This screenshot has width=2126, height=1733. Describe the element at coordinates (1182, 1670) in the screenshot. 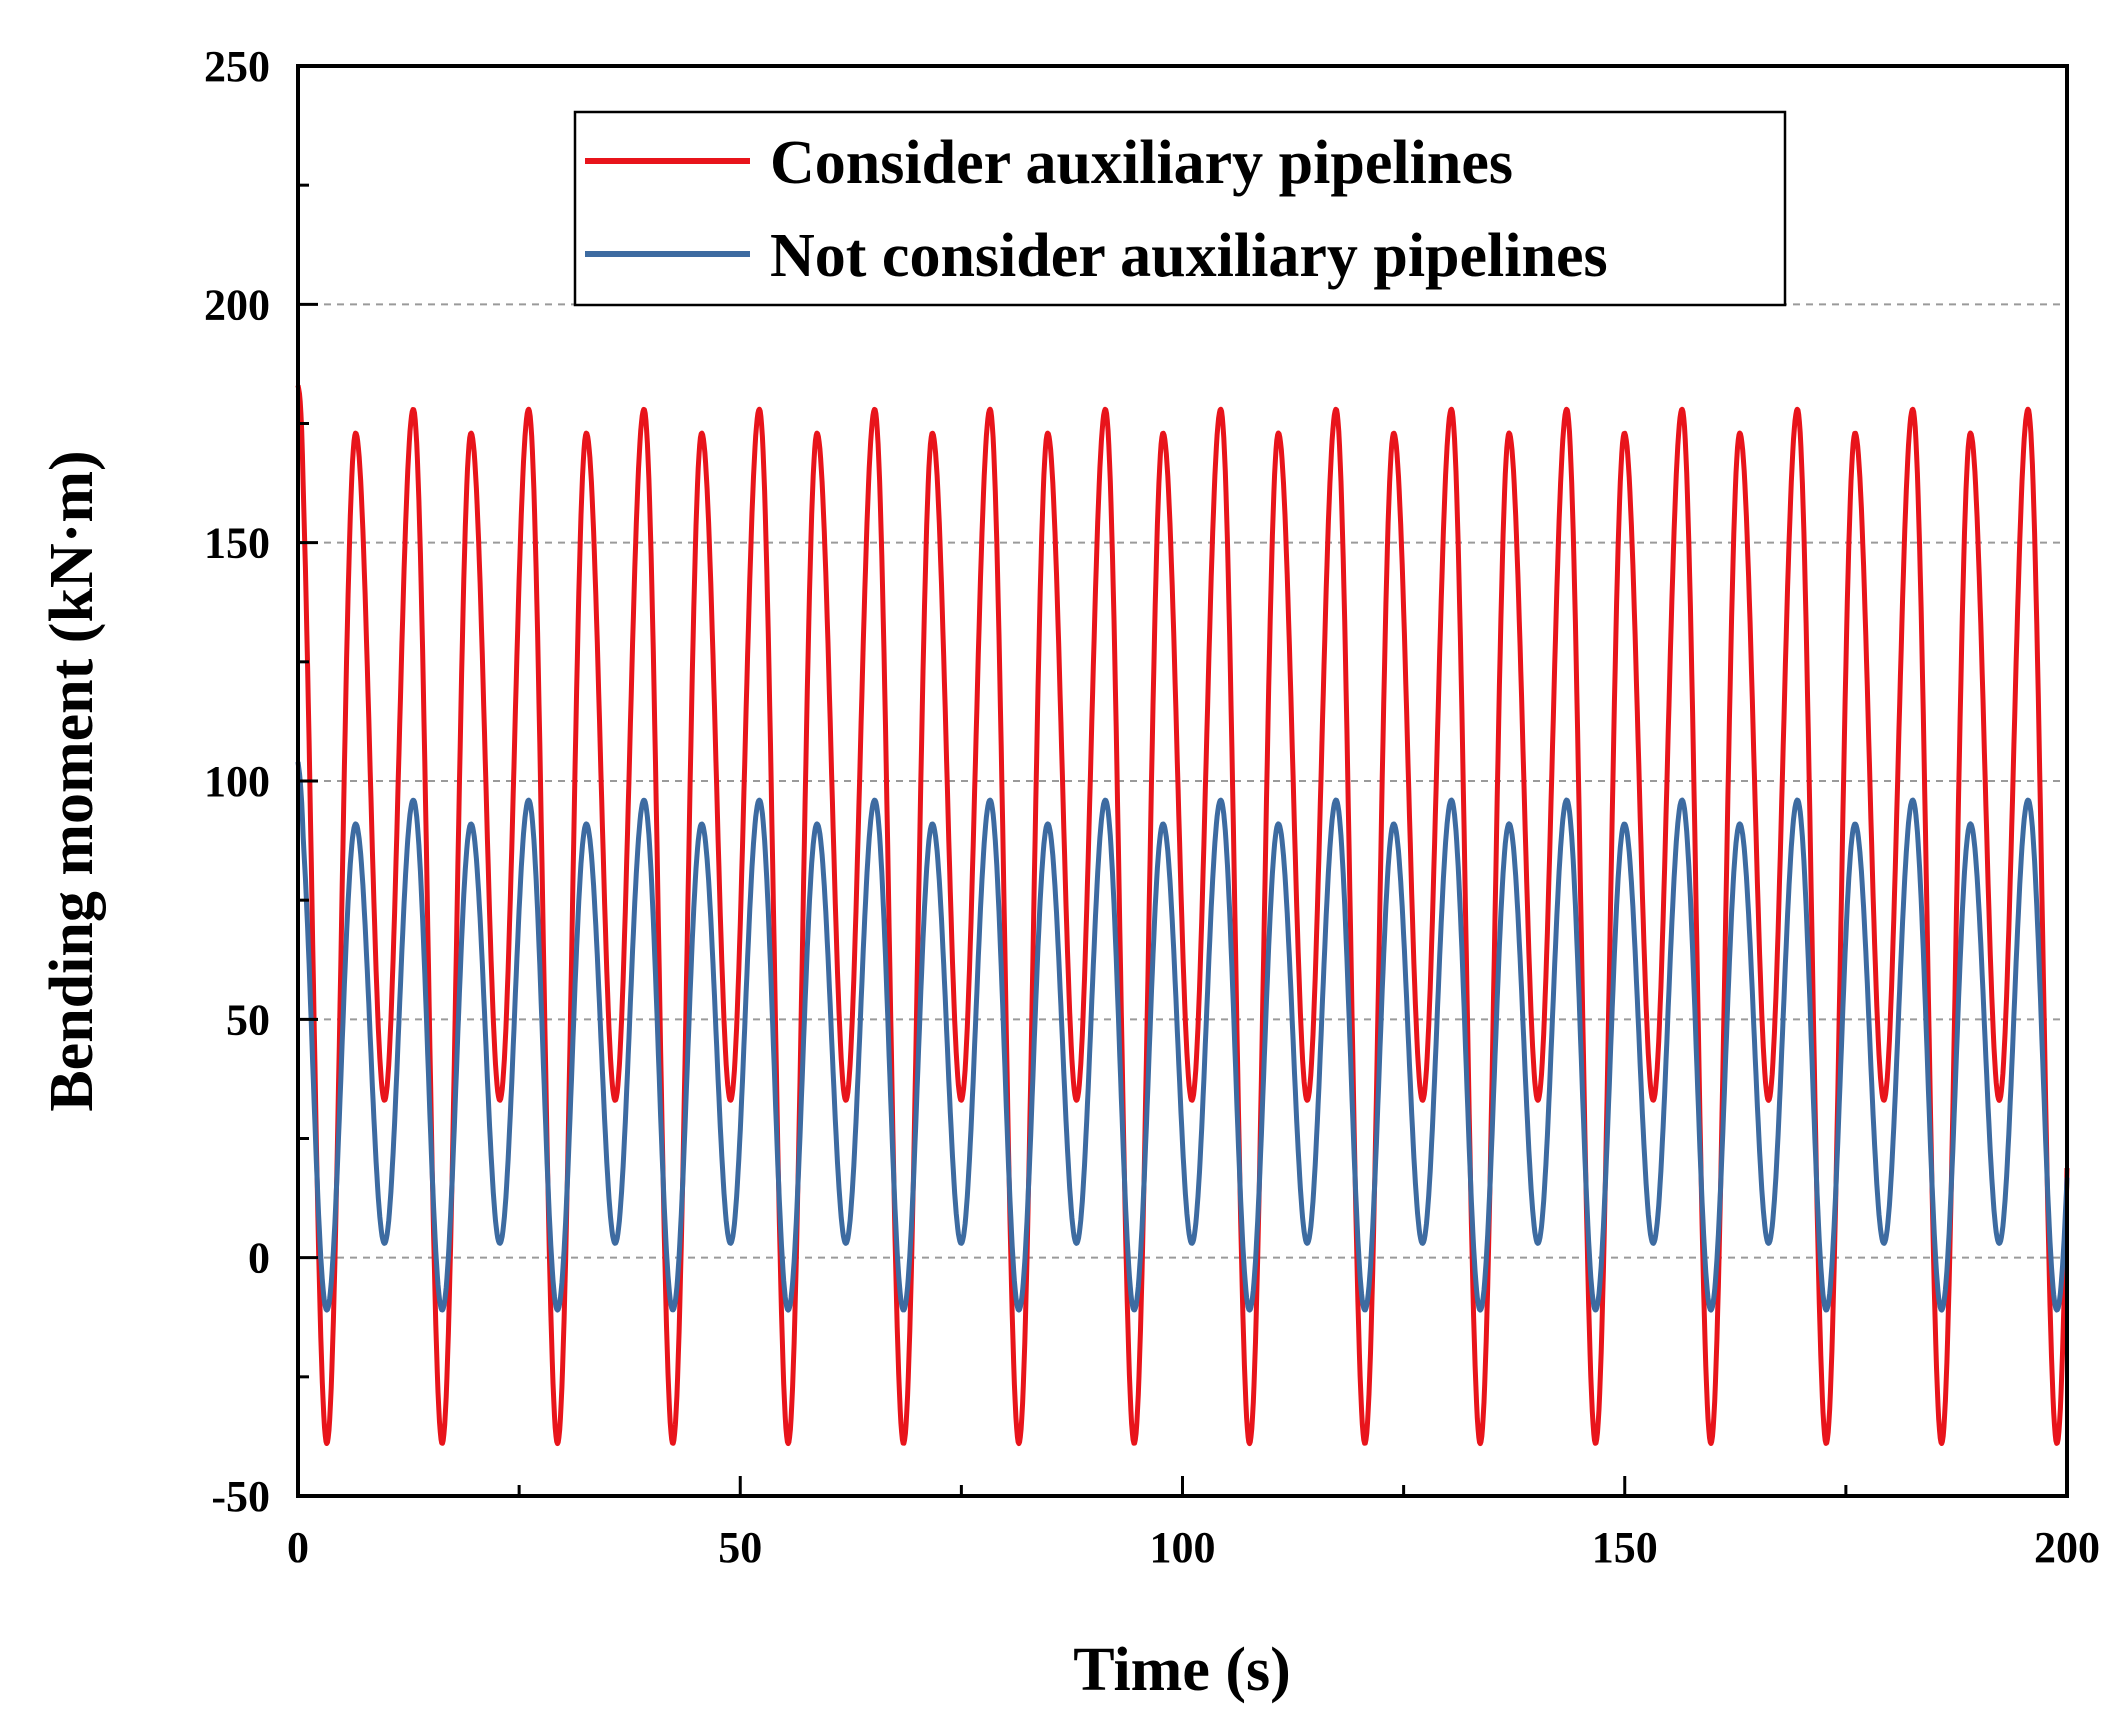

I see `x-axis-title: Time (s)` at that location.